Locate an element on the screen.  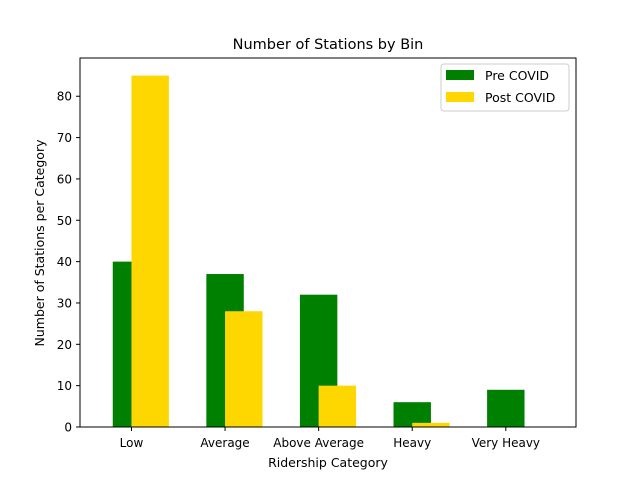
y-axis-ticks: 0 10 20 30 40 50 60 70 80 is located at coordinates (68, 262).